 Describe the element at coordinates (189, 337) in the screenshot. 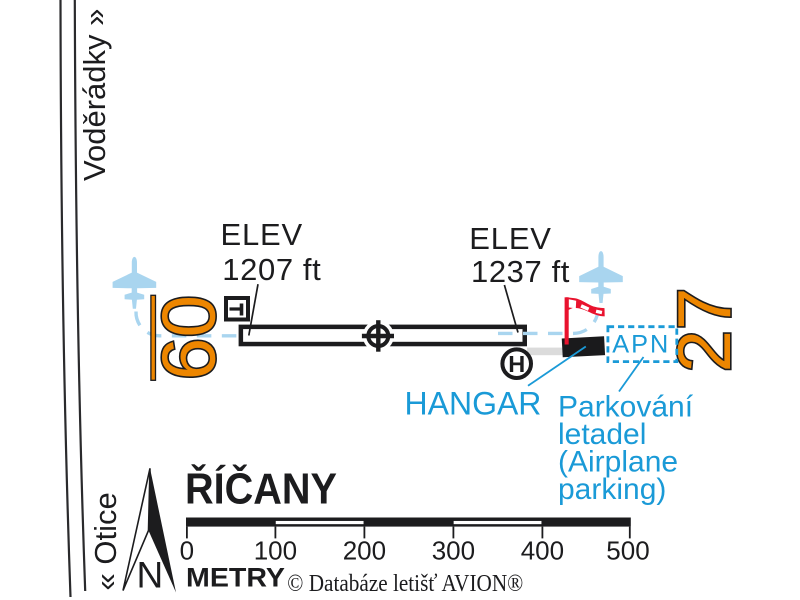

I see `svg-text: 09` at that location.